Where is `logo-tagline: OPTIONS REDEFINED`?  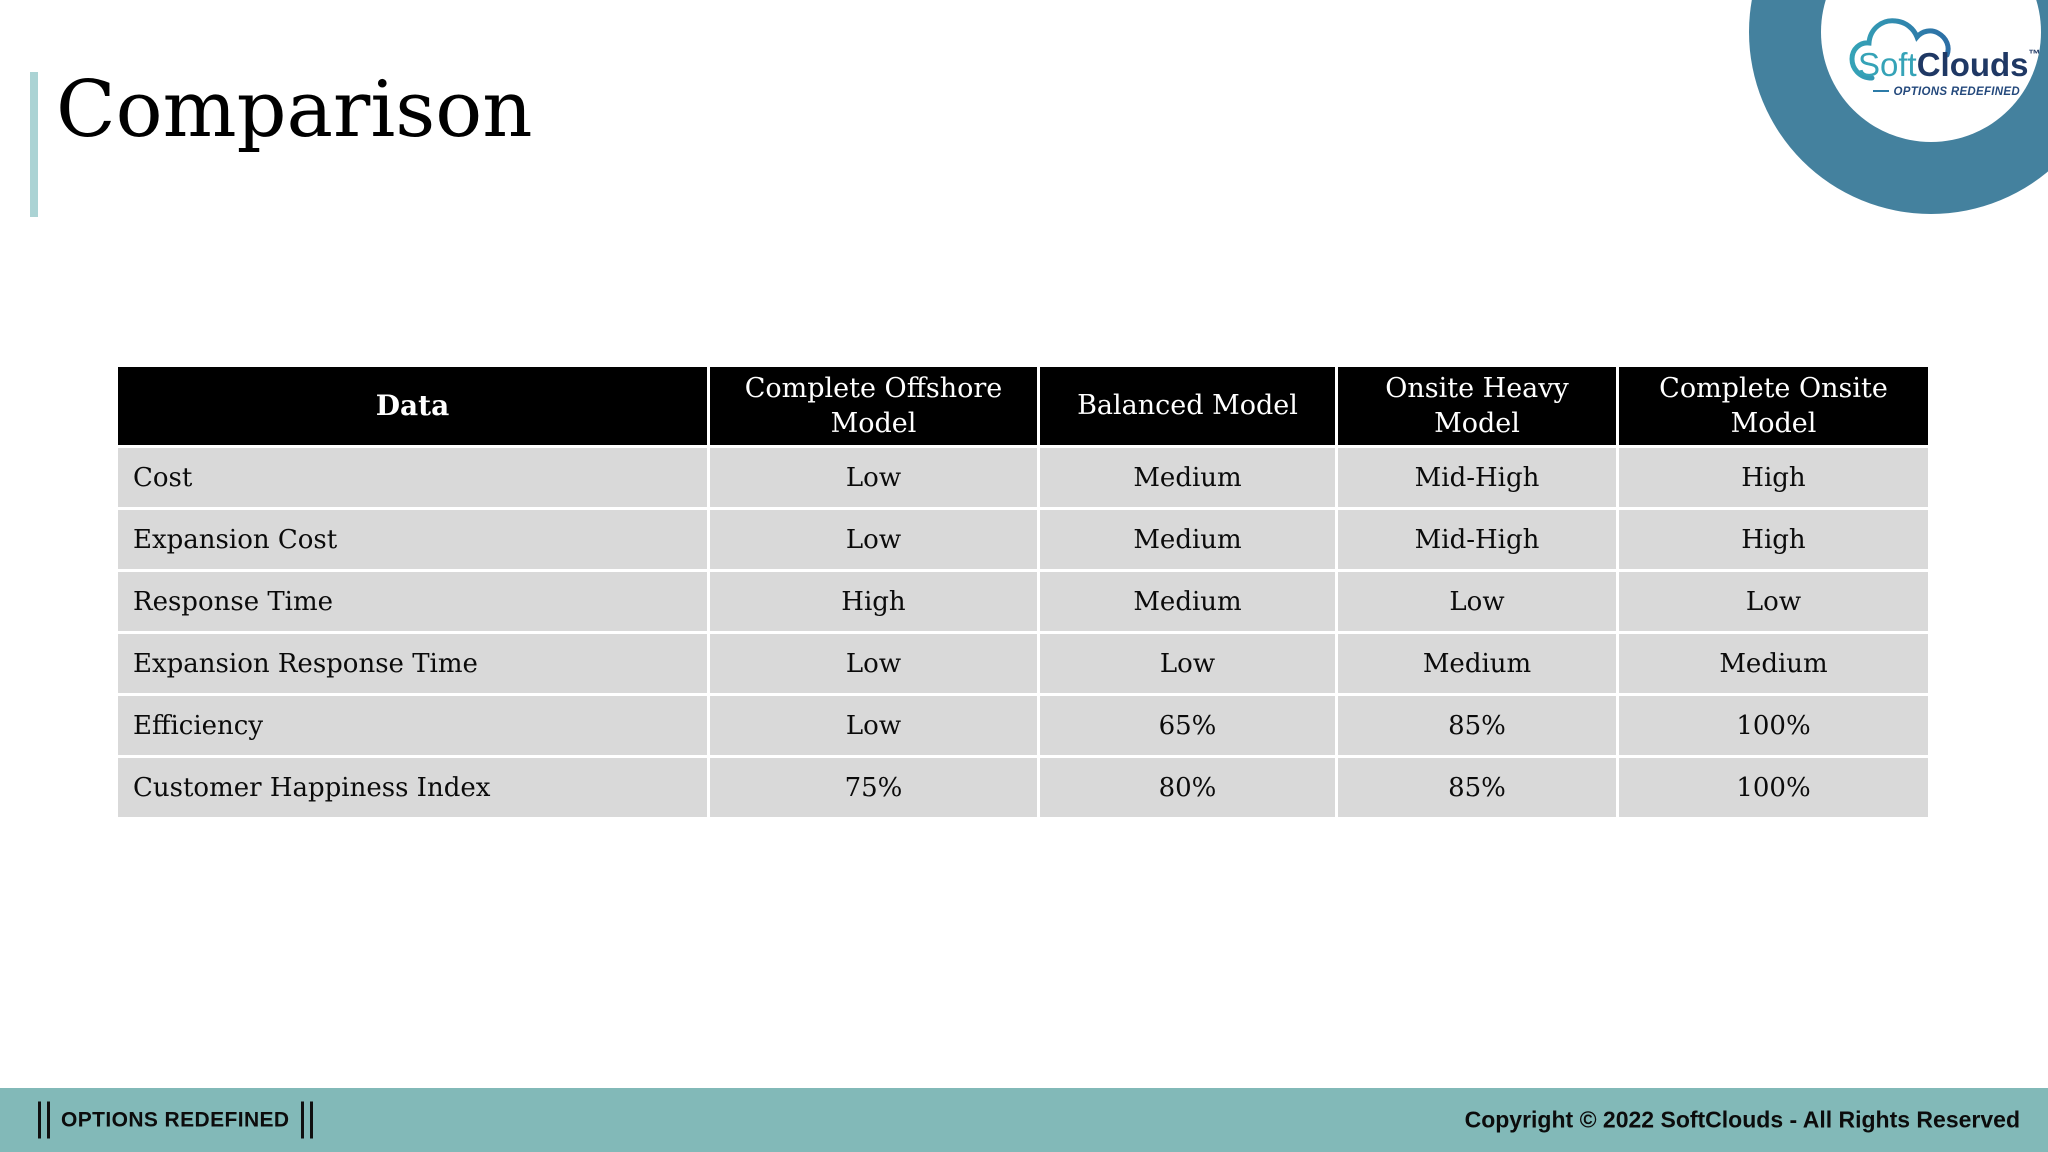
logo-tagline: OPTIONS REDEFINED is located at coordinates (1938, 92).